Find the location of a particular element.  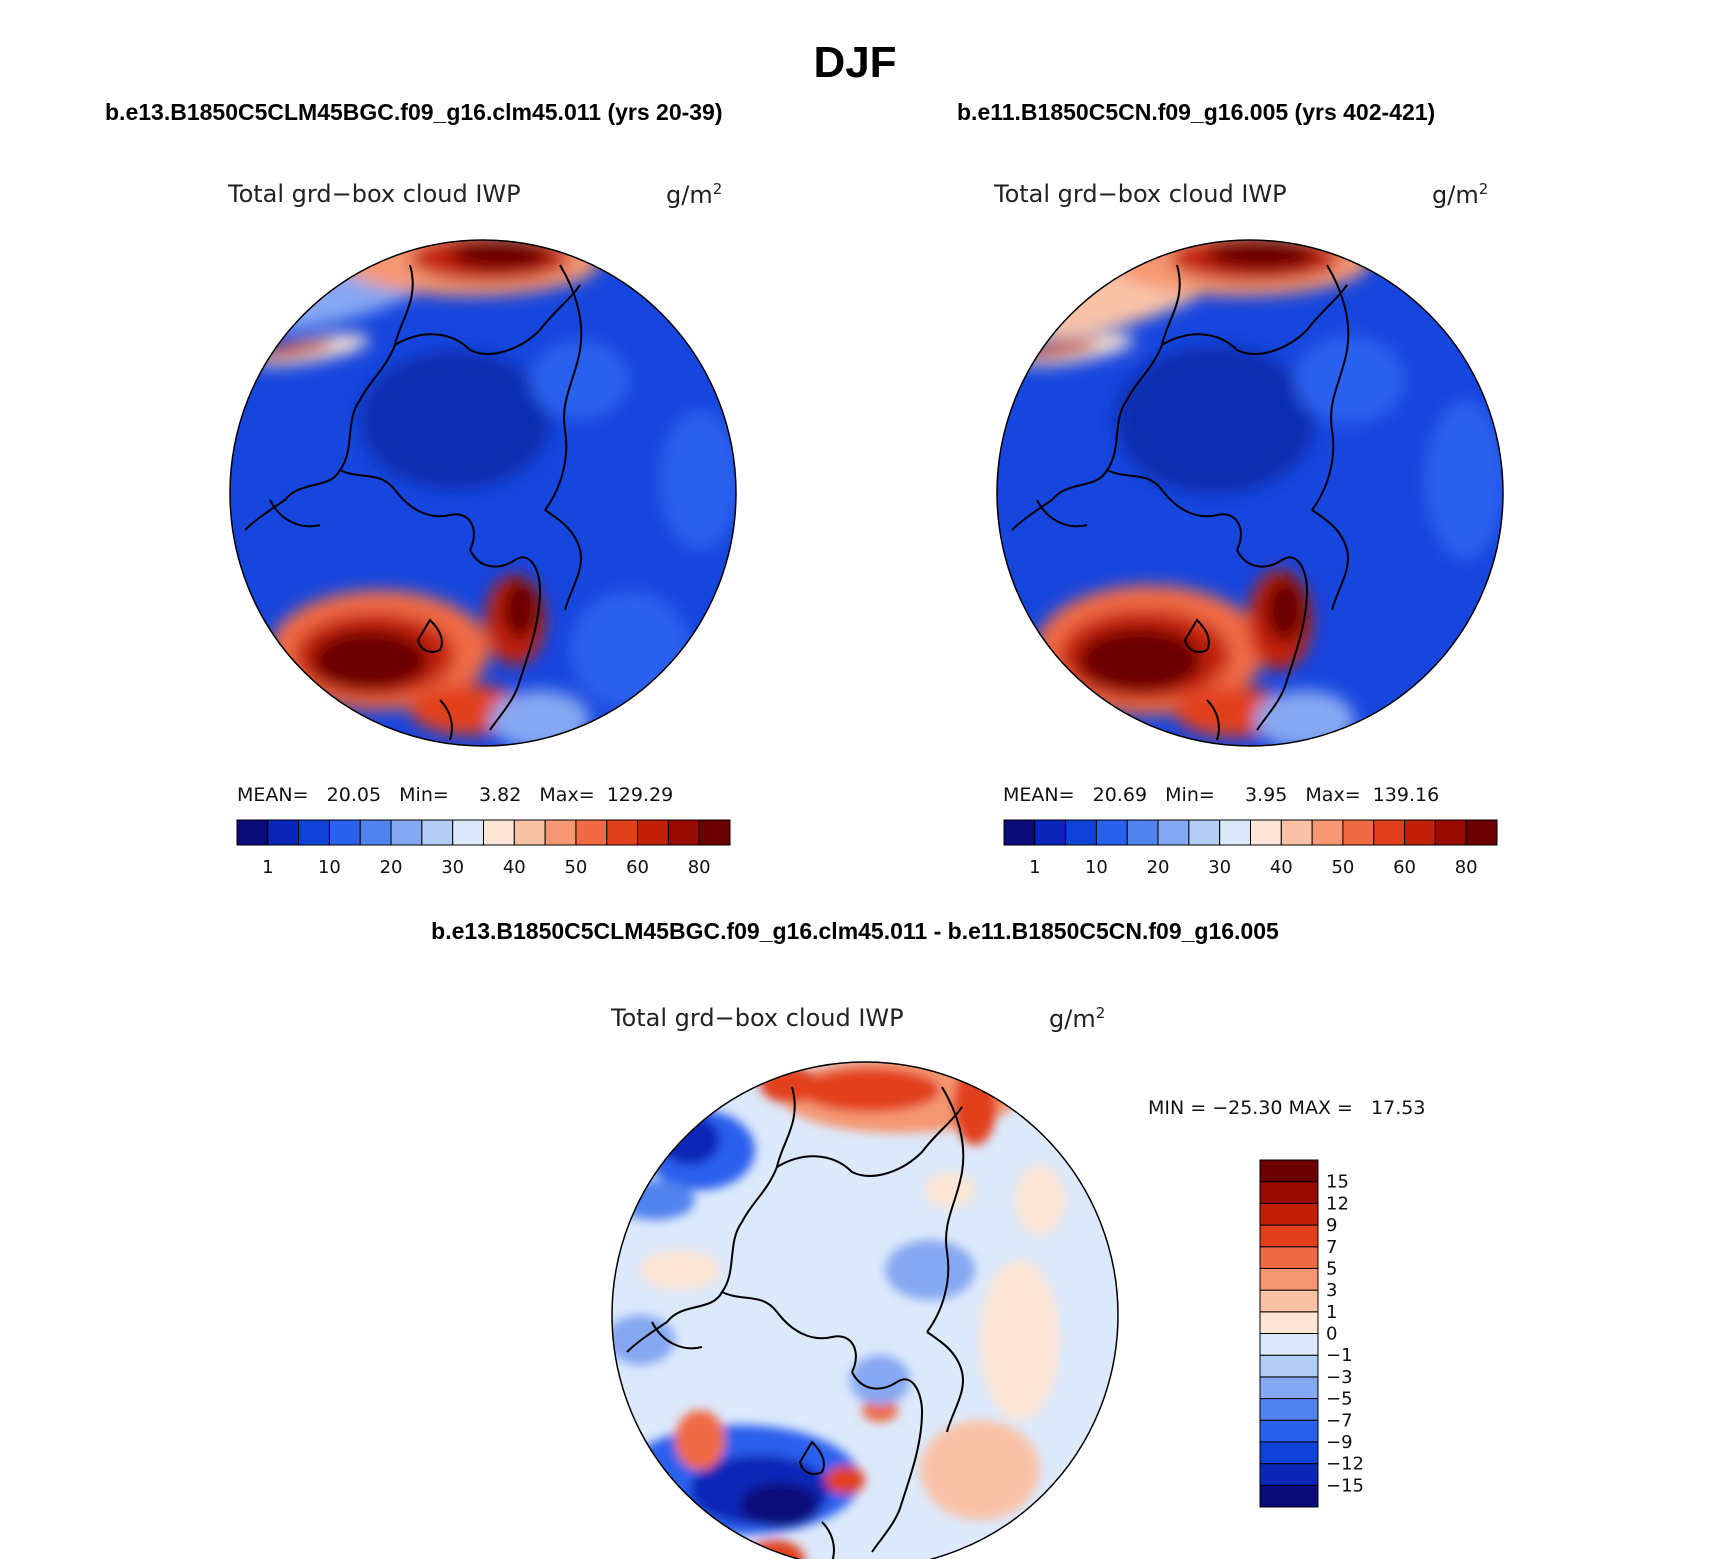

panel-3-colorbar-tick-label: −12 is located at coordinates (1345, 1464).